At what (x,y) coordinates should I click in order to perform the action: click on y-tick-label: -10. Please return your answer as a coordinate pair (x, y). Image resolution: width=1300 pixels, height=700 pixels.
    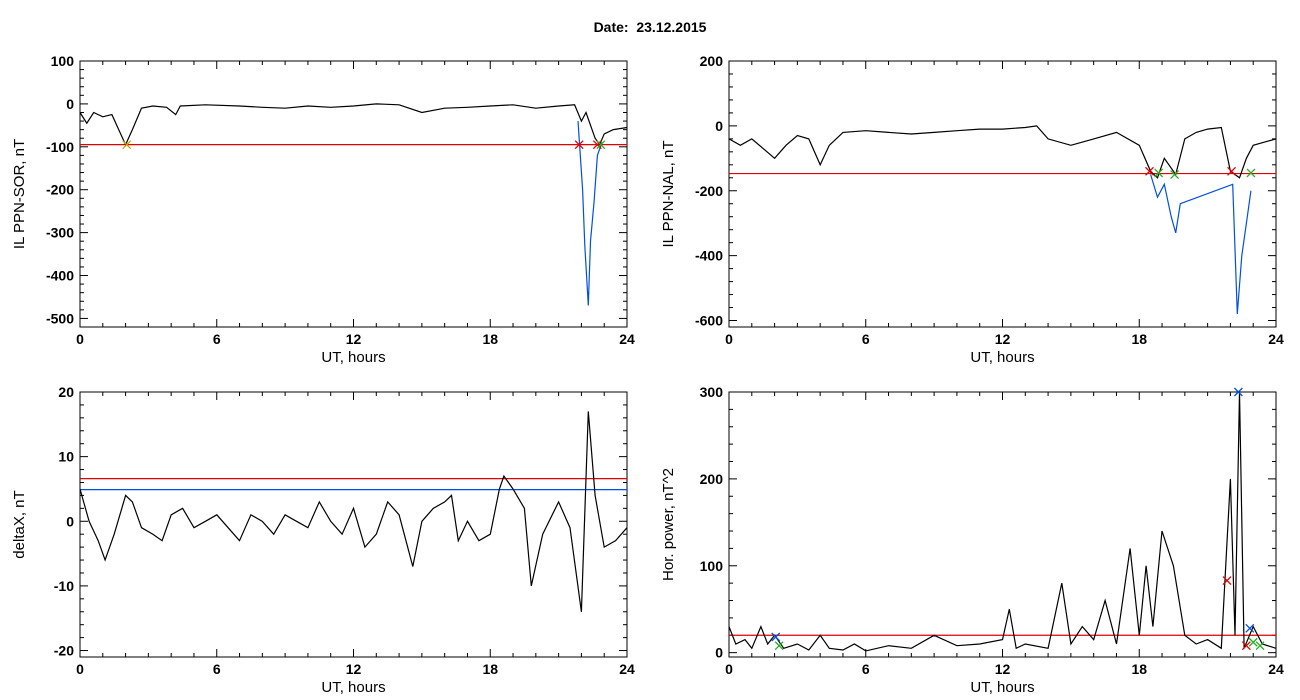
    Looking at the image, I should click on (64, 586).